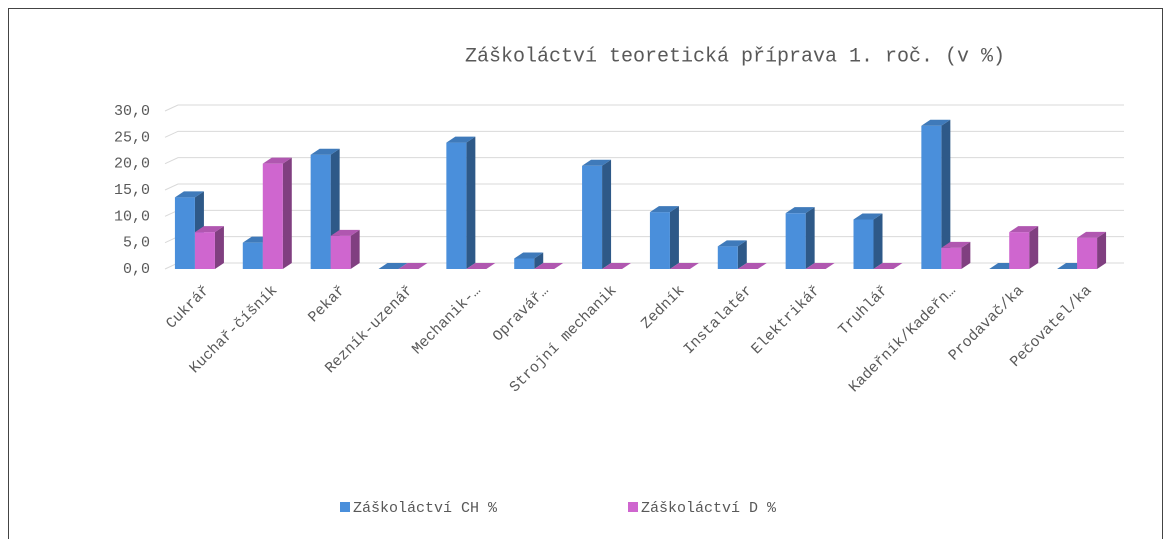  Describe the element at coordinates (132, 216) in the screenshot. I see `y-tick-label: 10,0` at that location.